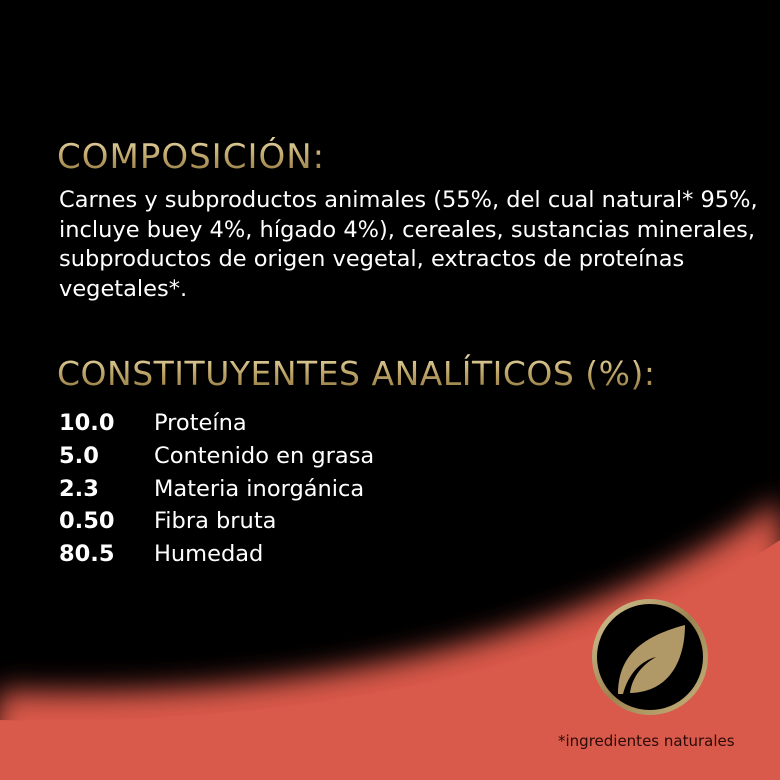 This screenshot has height=780, width=780. Describe the element at coordinates (87, 423) in the screenshot. I see `analytical-value: 10.0` at that location.